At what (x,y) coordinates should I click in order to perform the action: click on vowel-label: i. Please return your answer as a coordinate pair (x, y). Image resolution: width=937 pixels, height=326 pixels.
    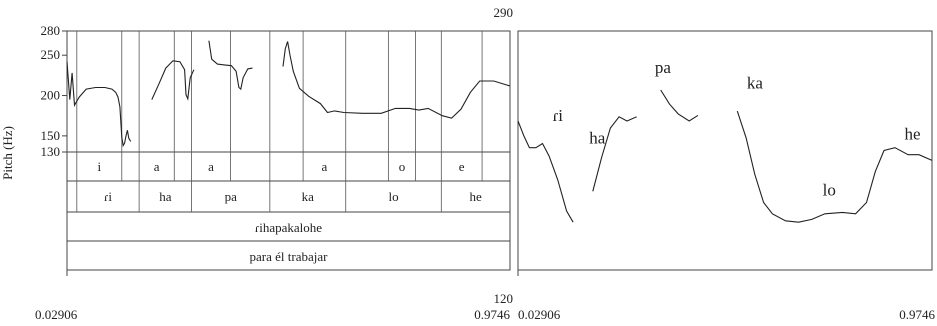
    Looking at the image, I should click on (99, 166).